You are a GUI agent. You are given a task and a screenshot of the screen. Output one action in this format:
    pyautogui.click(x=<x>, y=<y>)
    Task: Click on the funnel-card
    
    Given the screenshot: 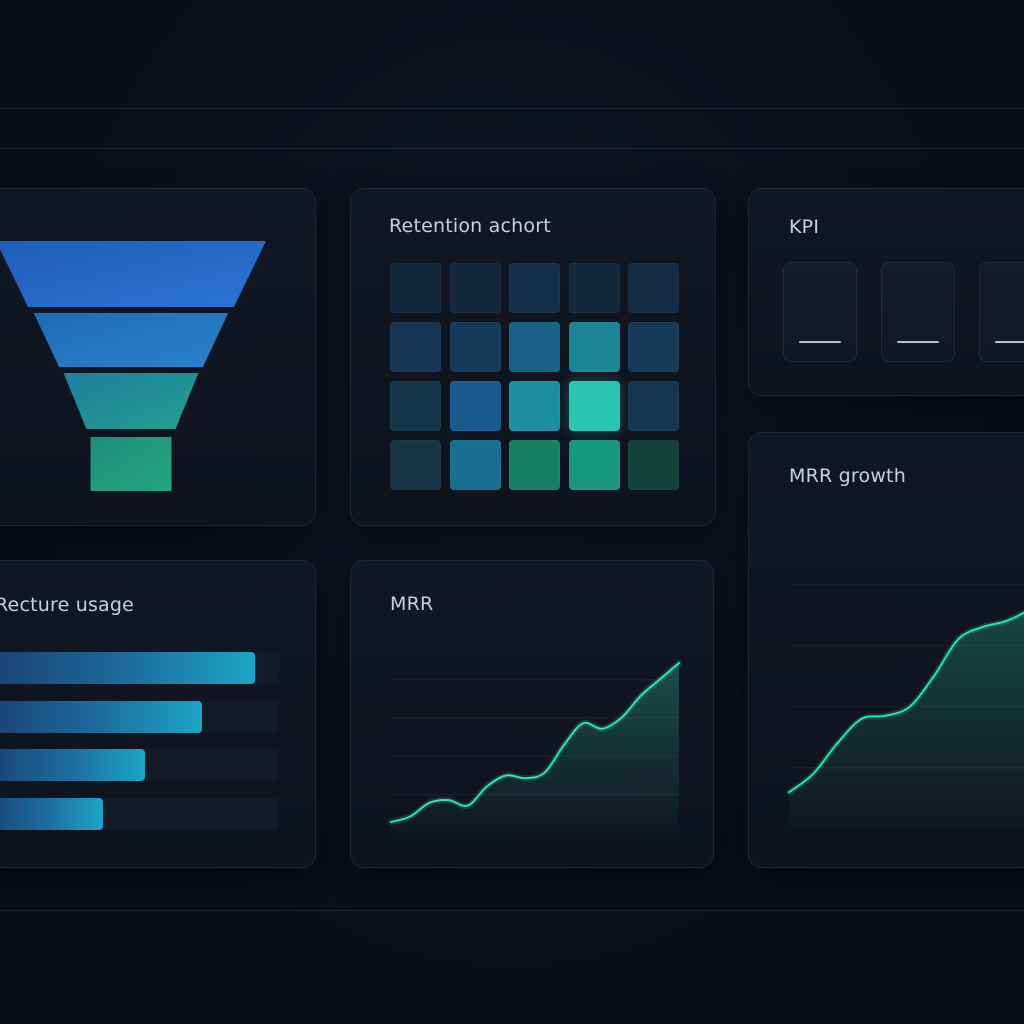 What is the action you would take?
    pyautogui.click(x=158, y=357)
    